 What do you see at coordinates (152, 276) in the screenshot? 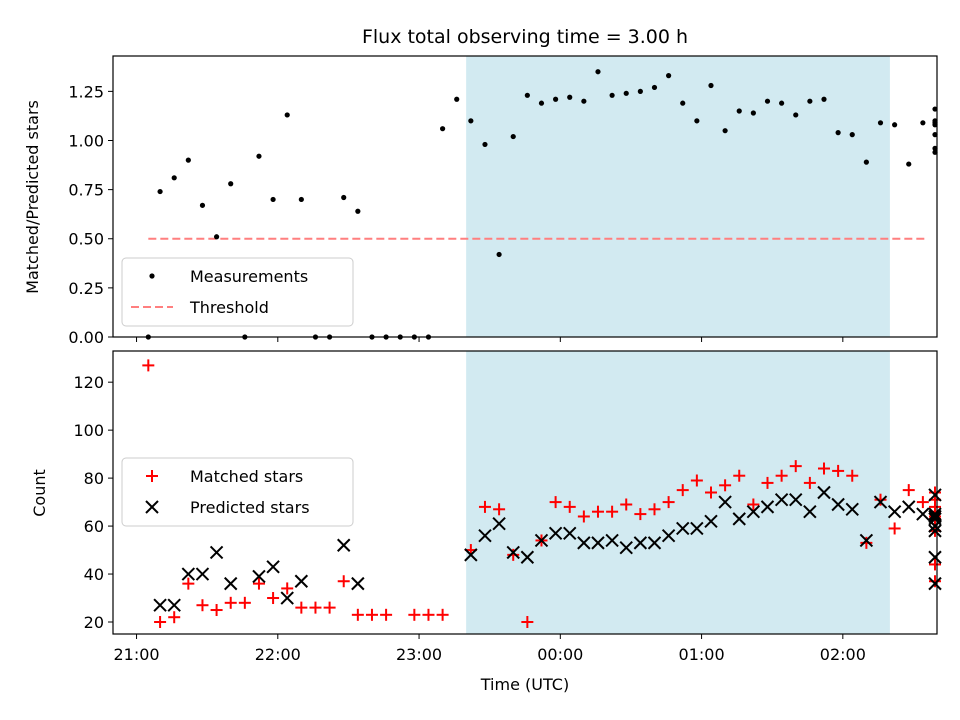
I see `legend-marker-measurements` at bounding box center [152, 276].